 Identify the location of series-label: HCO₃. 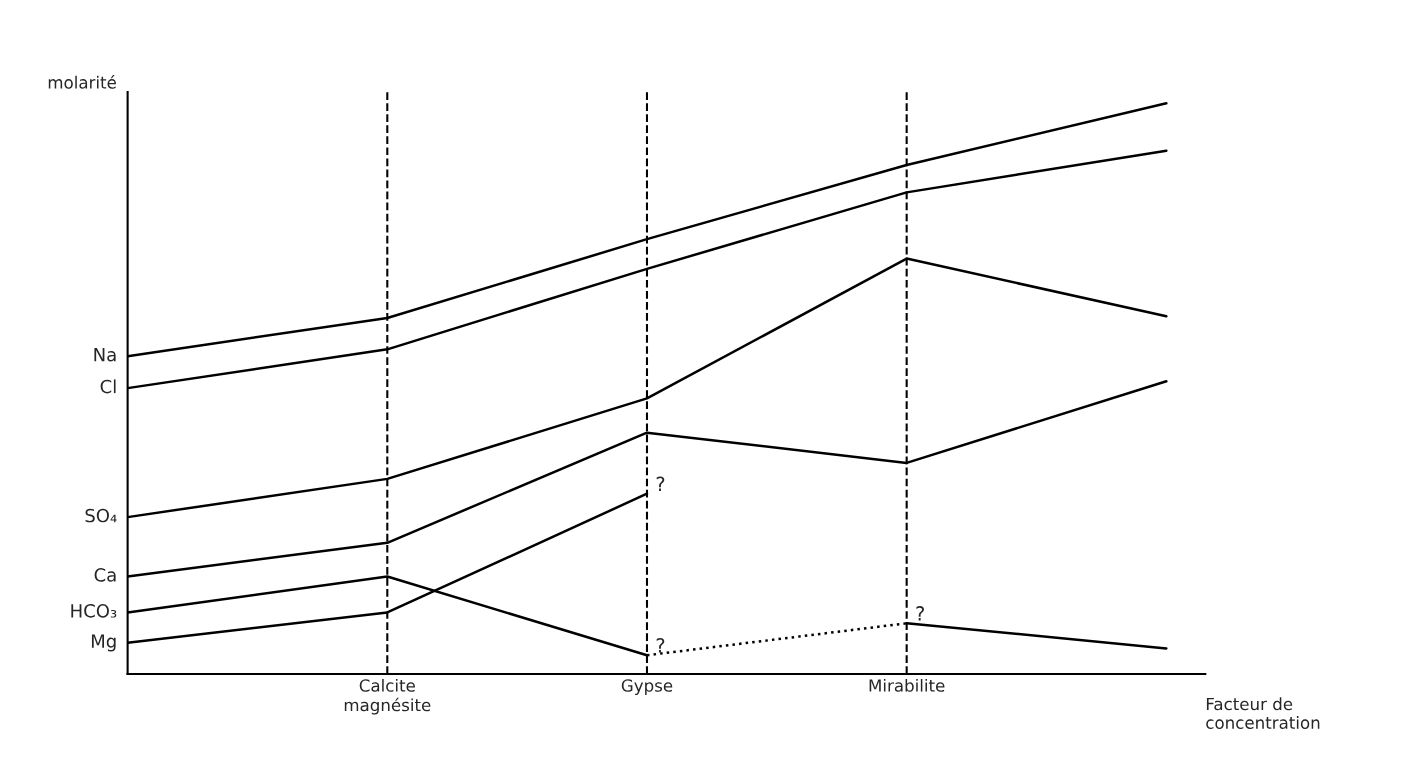
(94, 611).